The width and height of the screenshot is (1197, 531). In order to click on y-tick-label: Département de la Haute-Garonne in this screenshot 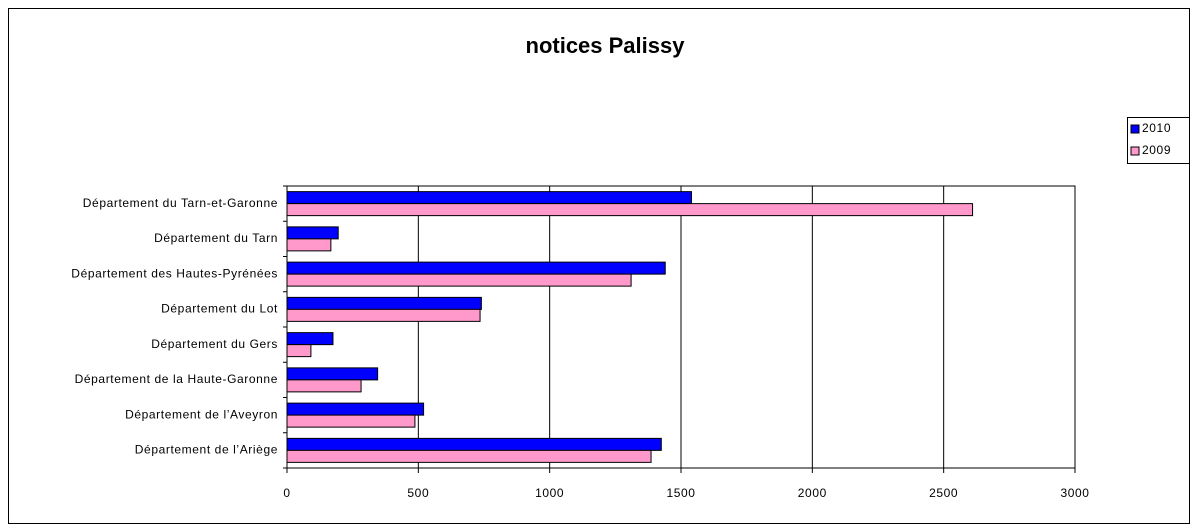, I will do `click(176, 379)`.